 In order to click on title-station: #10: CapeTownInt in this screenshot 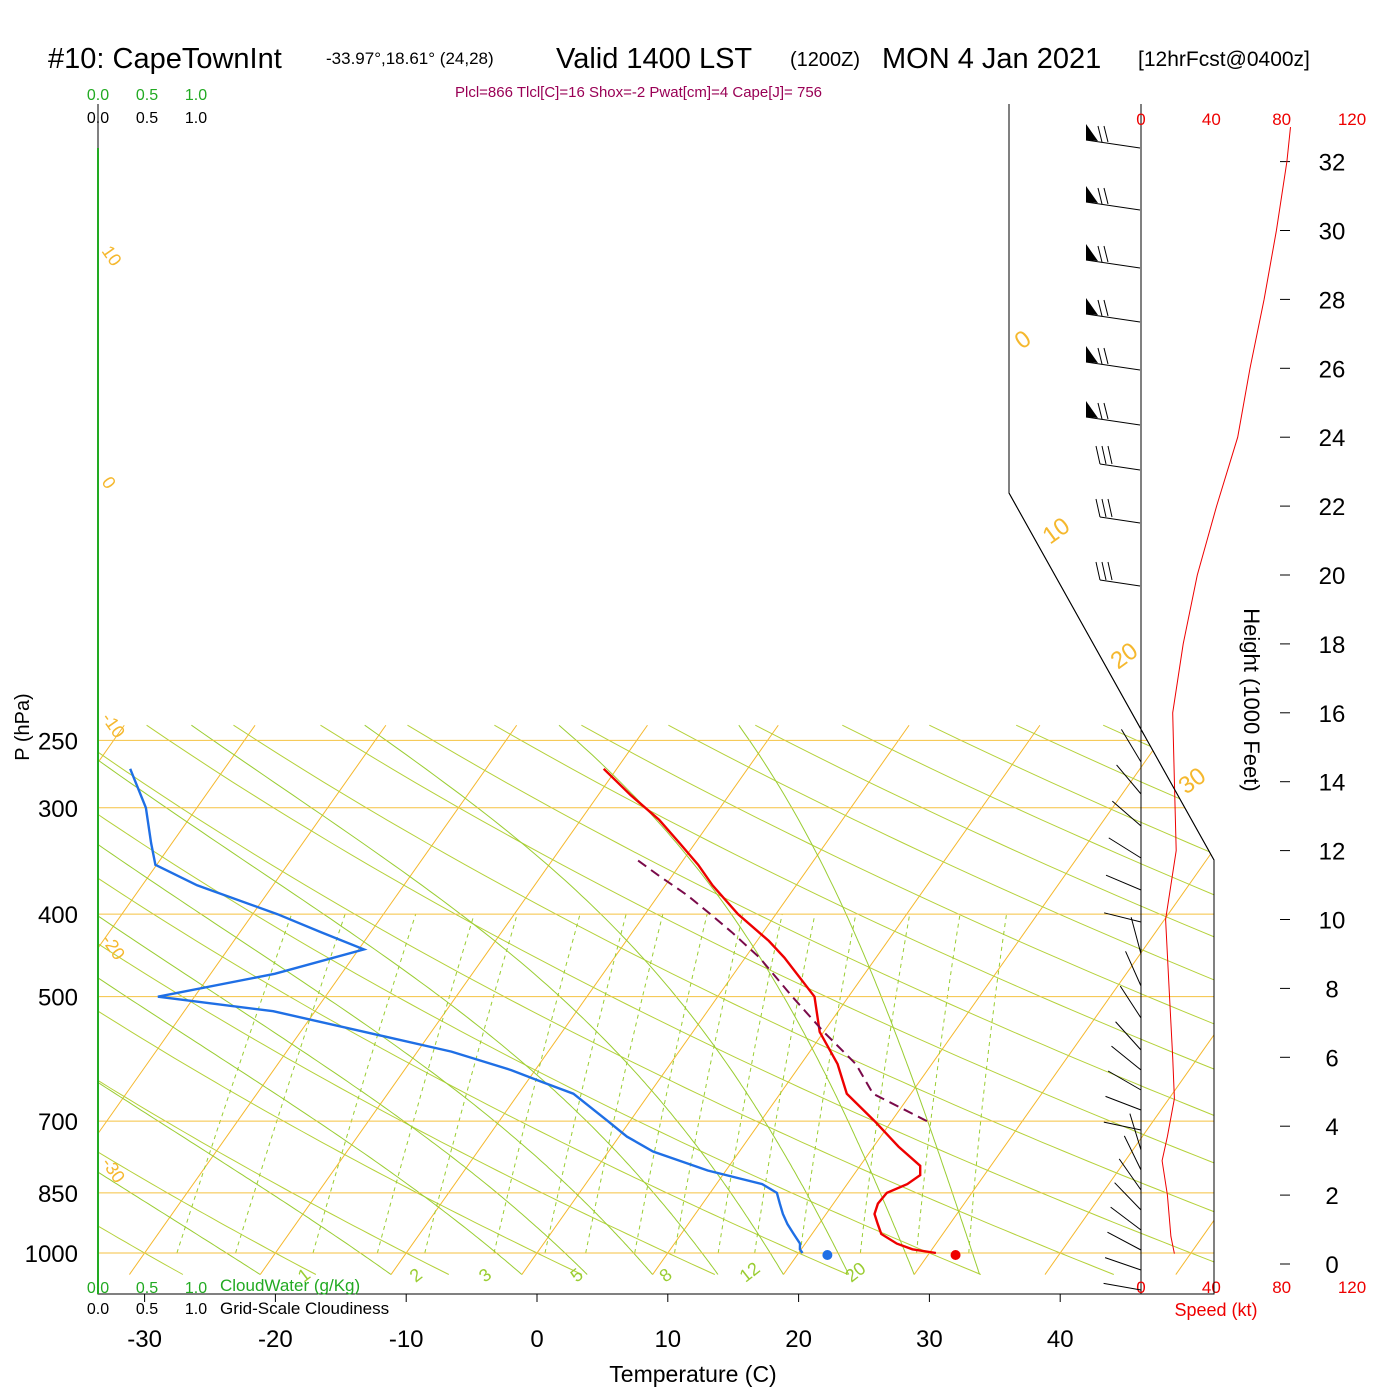, I will do `click(165, 59)`.